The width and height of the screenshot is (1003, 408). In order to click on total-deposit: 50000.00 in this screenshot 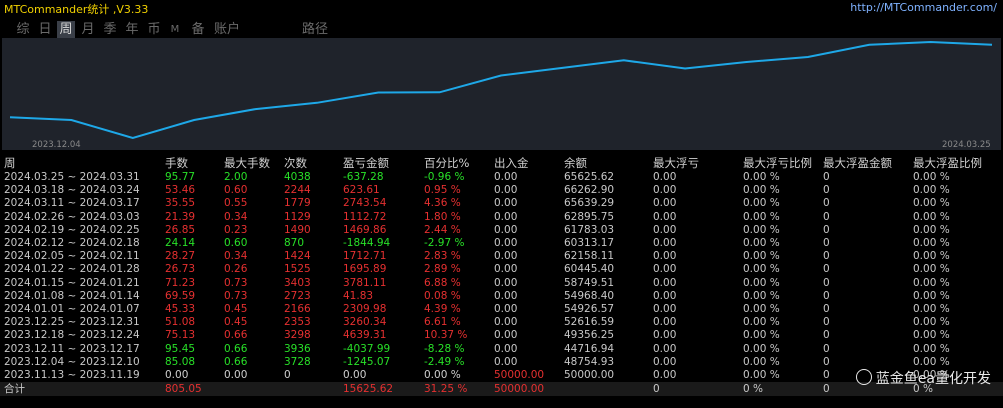, I will do `click(519, 389)`.